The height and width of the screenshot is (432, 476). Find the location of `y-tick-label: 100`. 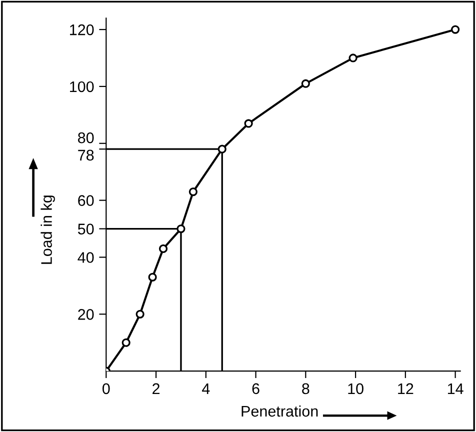

y-tick-label: 100 is located at coordinates (82, 86).